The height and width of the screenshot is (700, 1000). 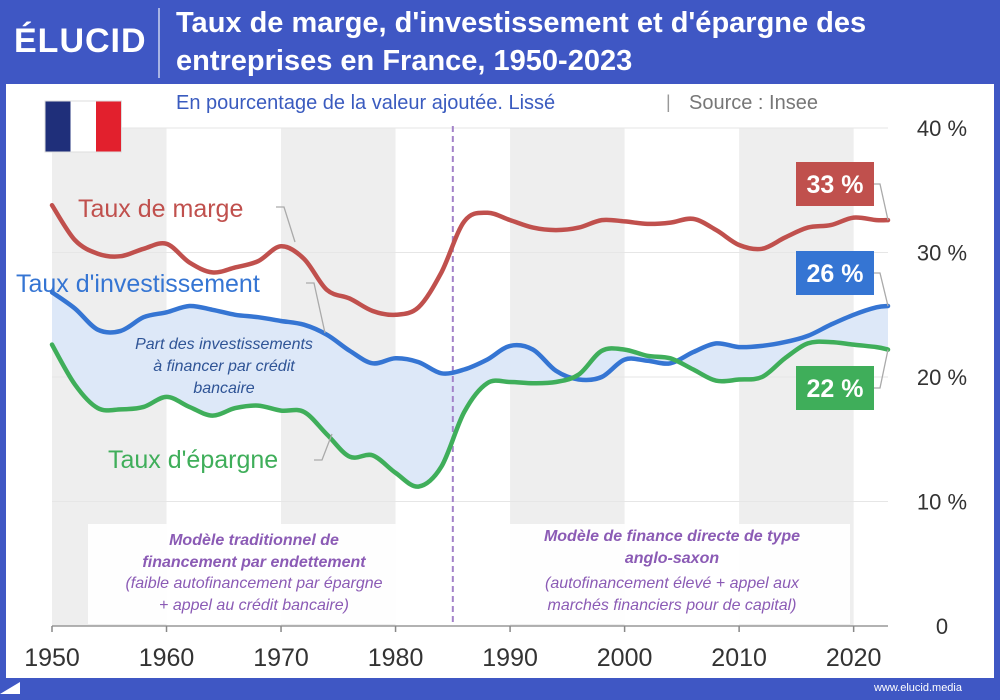 I want to click on gap-annotation-line-1: Part des investissements, so click(x=224, y=344).